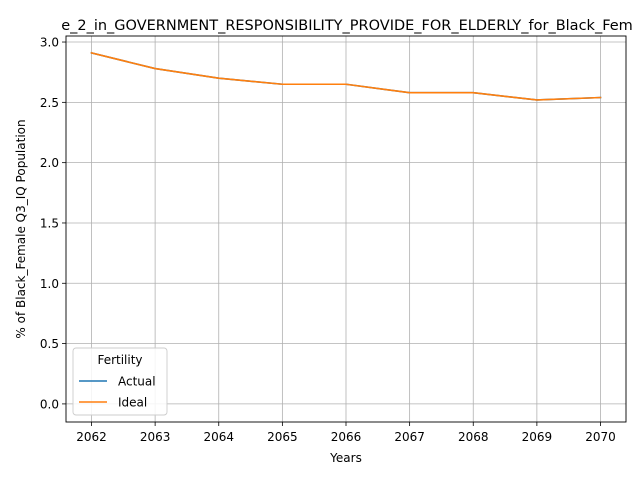  I want to click on y-tick-label: 2.5, so click(49, 103).